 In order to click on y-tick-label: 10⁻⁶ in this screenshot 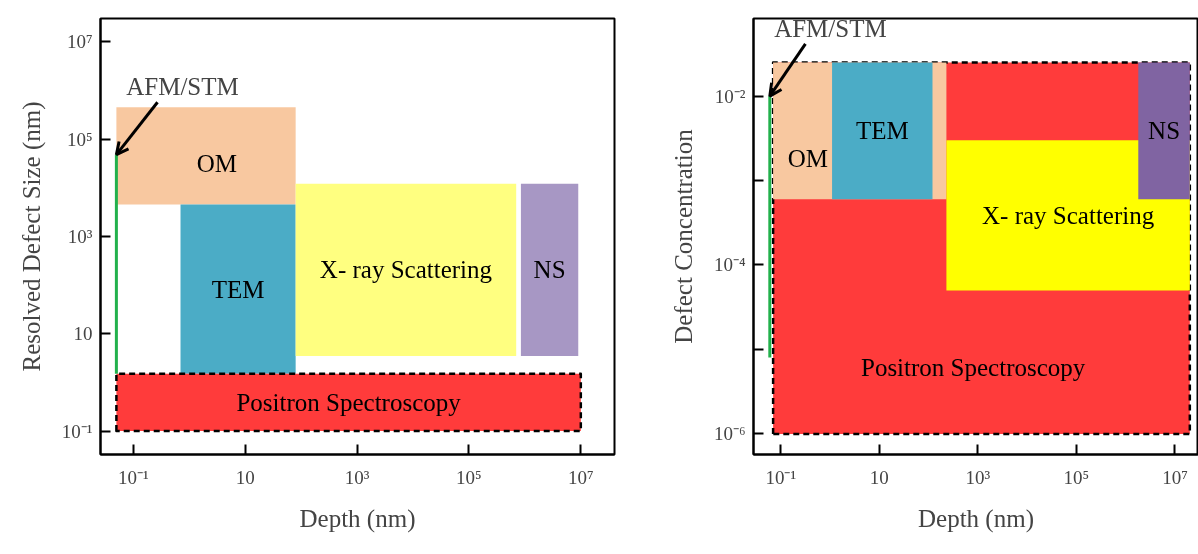, I will do `click(729, 434)`.